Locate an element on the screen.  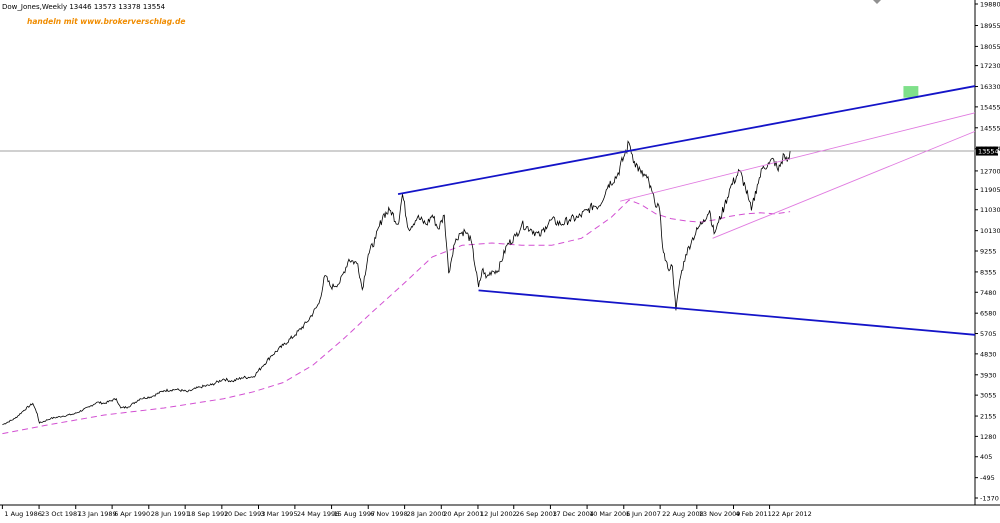
x-tick-label: 24 May 1996 is located at coordinates (318, 514).